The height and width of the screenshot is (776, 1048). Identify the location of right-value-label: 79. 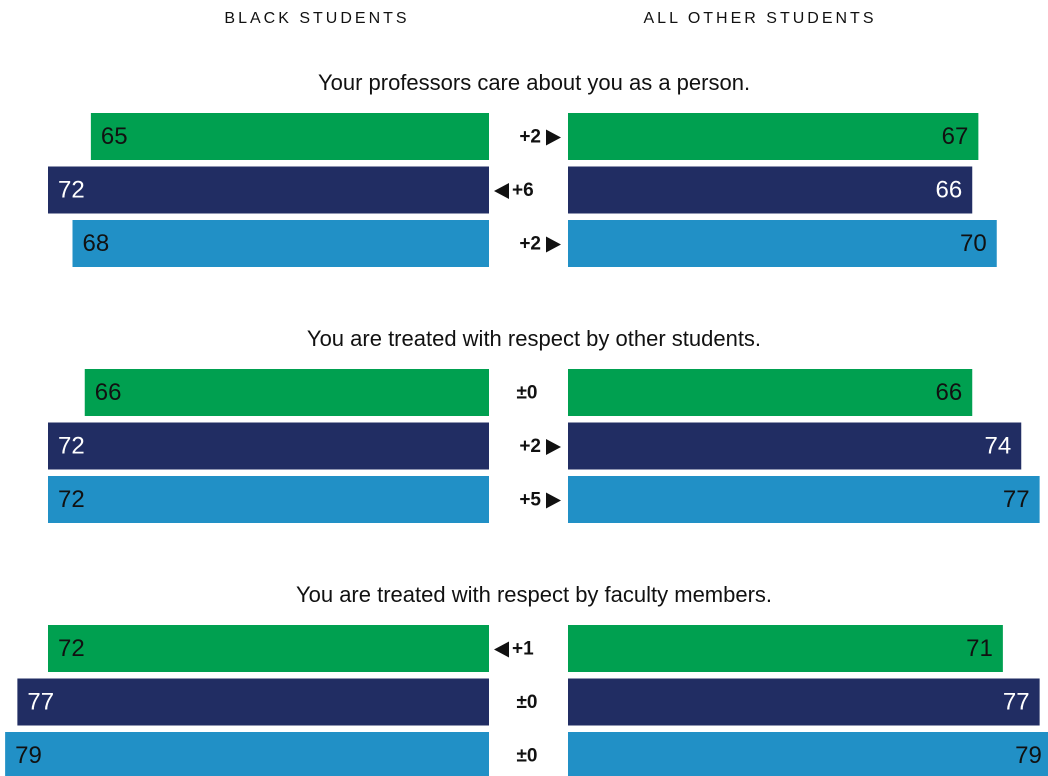
(1028, 755).